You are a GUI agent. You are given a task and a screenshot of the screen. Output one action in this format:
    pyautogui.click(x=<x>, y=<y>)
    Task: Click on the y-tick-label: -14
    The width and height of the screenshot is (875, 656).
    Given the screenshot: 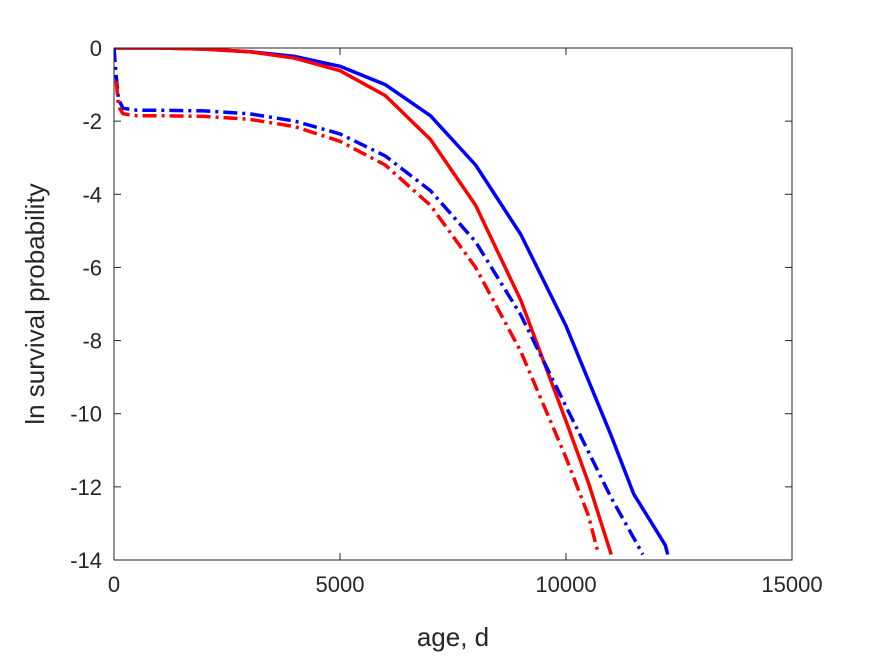 What is the action you would take?
    pyautogui.click(x=86, y=560)
    